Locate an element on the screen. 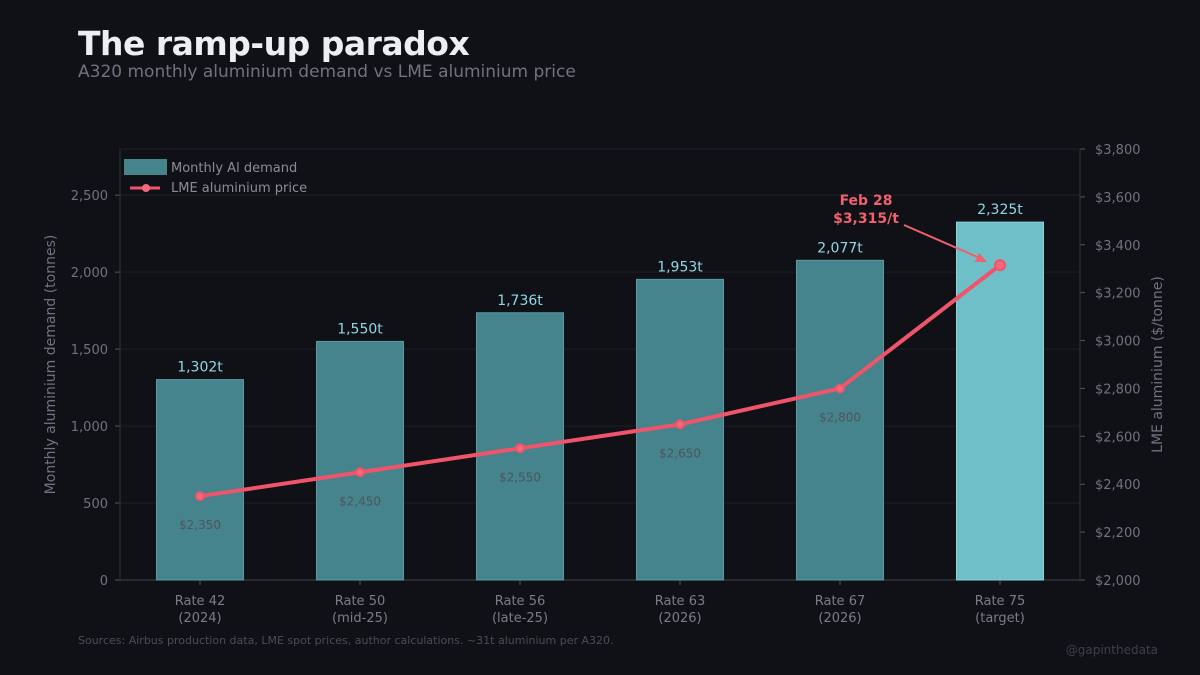 Image resolution: width=1200 pixels, height=675 pixels. price-point-label: $2,650 is located at coordinates (680, 453).